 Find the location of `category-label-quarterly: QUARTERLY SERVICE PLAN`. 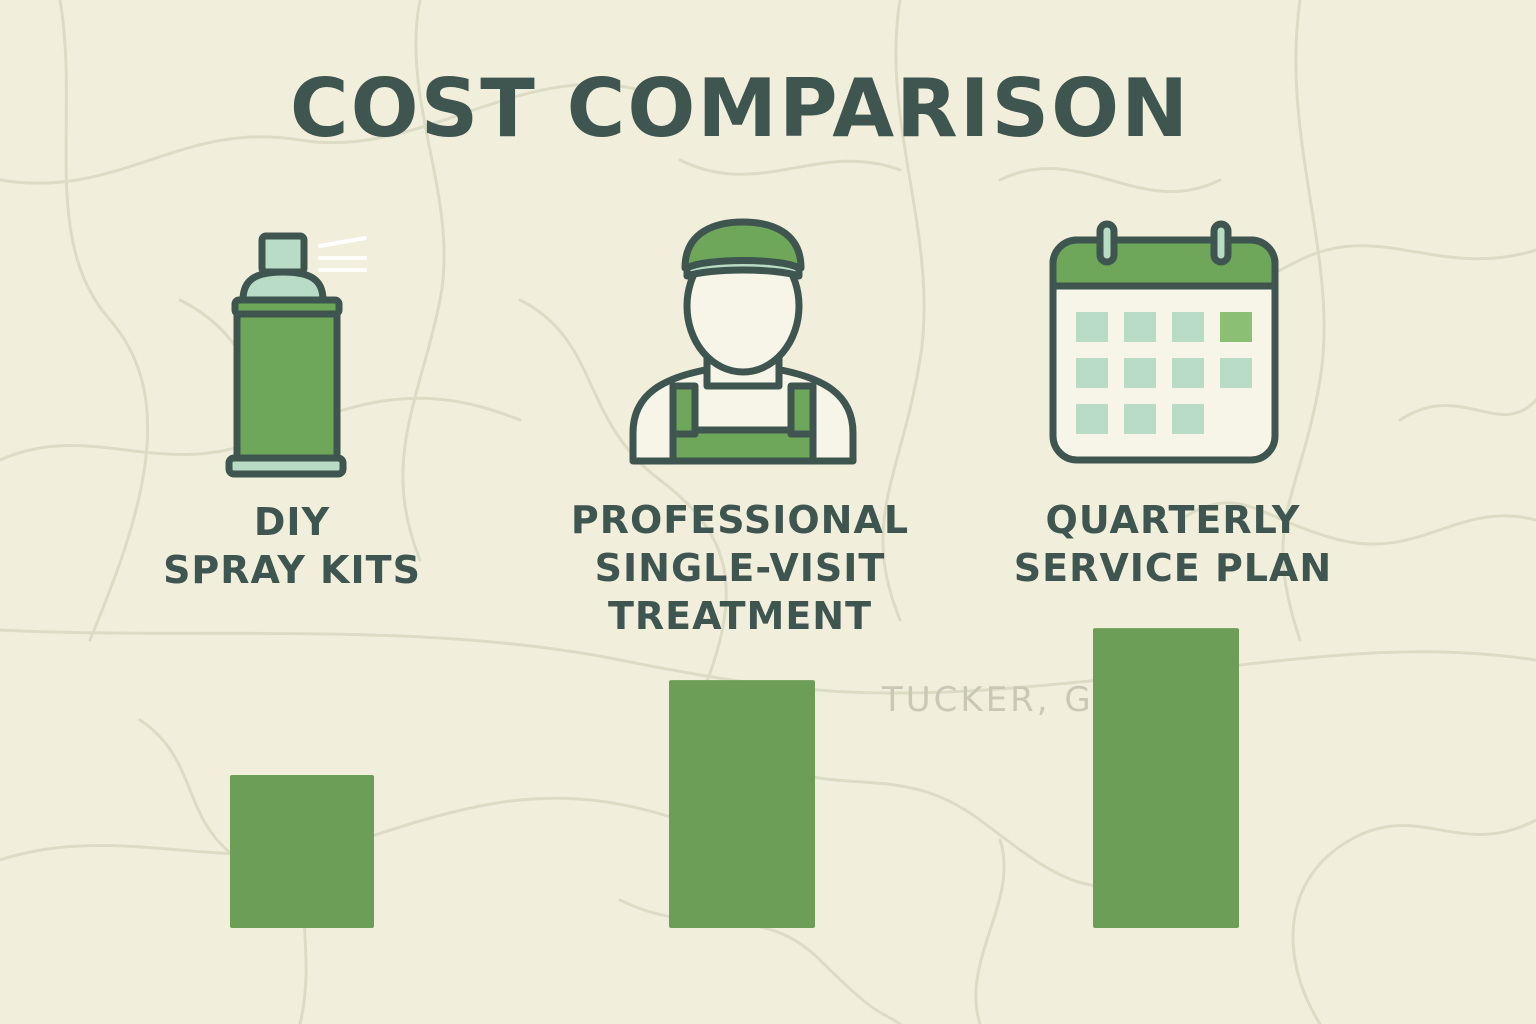

category-label-quarterly: QUARTERLY SERVICE PLAN is located at coordinates (1173, 544).